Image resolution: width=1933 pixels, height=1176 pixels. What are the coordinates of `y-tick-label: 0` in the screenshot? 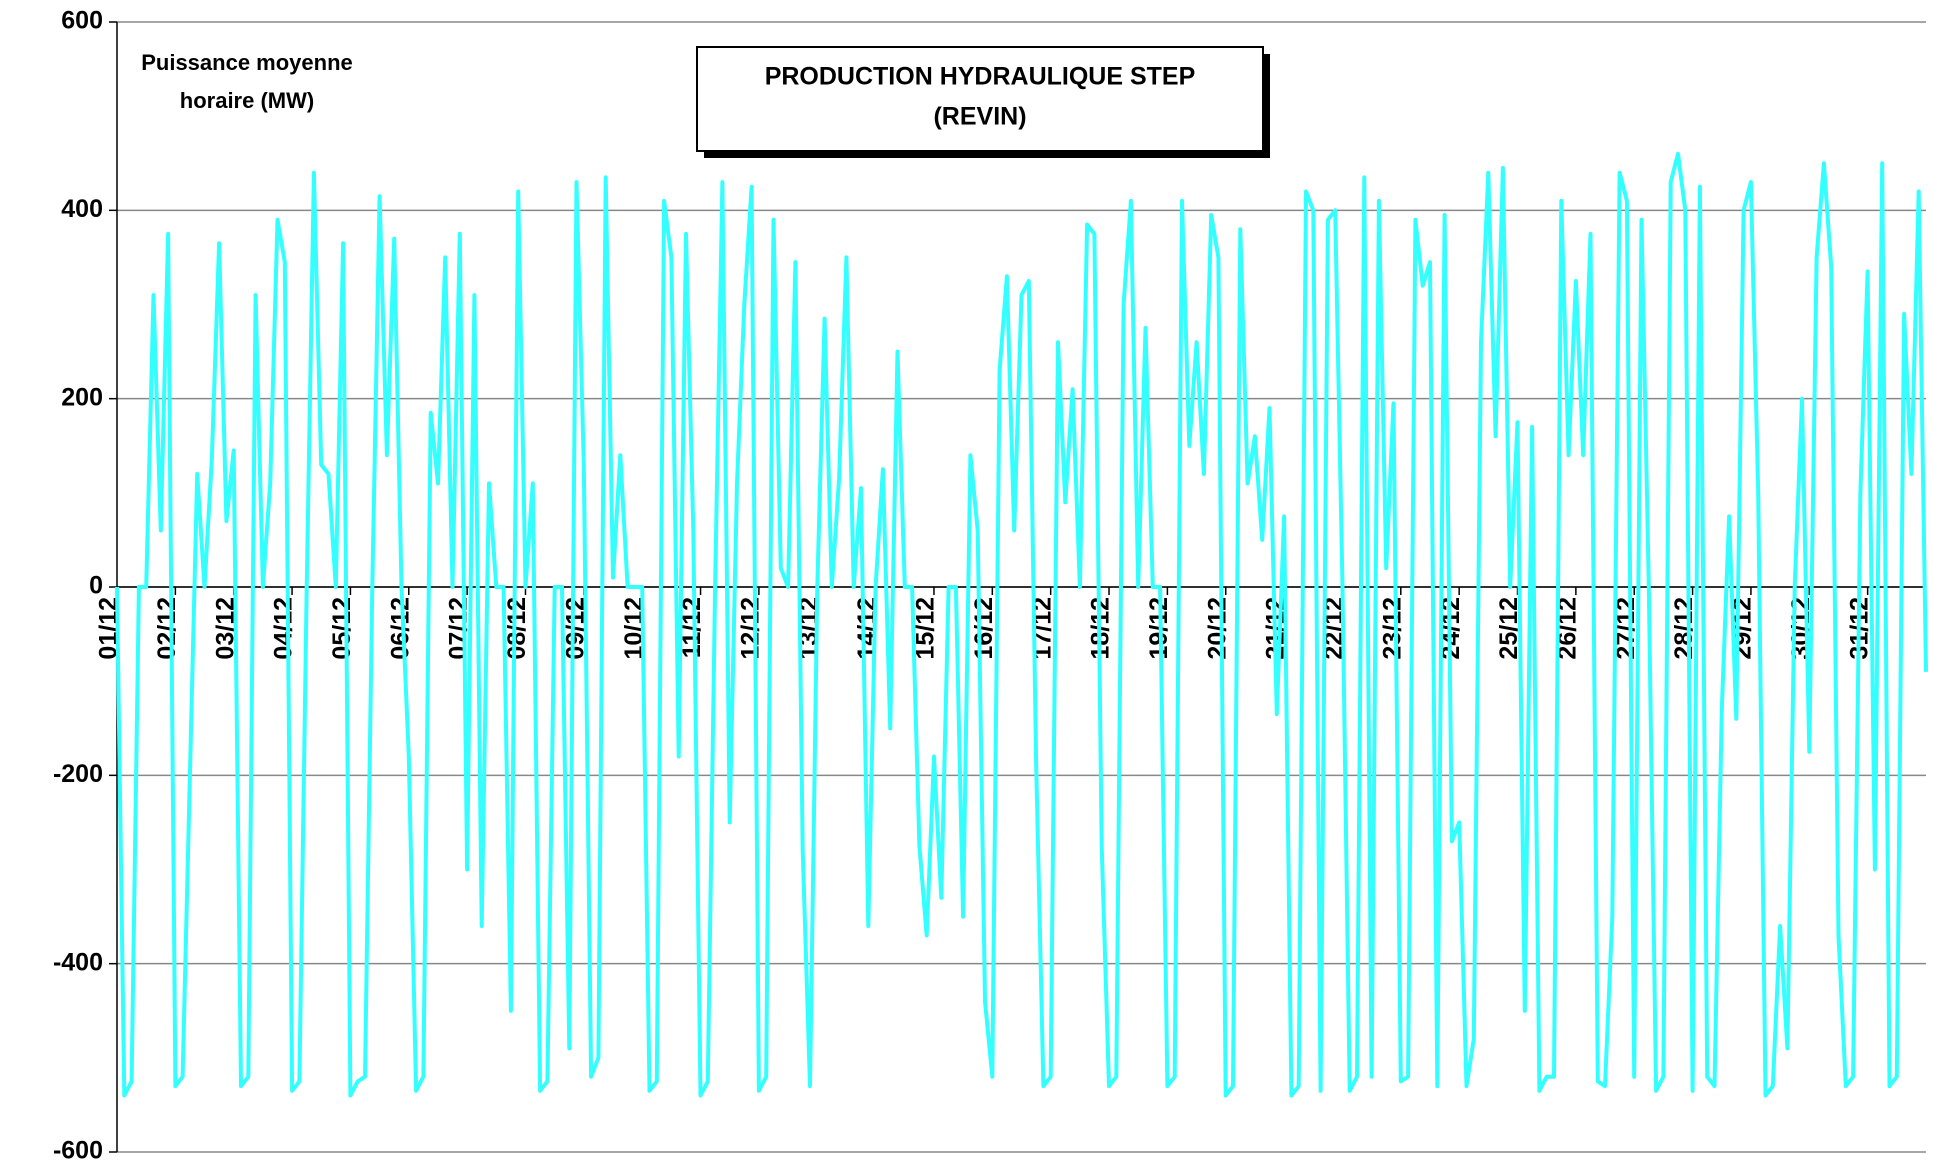 It's located at (96, 586).